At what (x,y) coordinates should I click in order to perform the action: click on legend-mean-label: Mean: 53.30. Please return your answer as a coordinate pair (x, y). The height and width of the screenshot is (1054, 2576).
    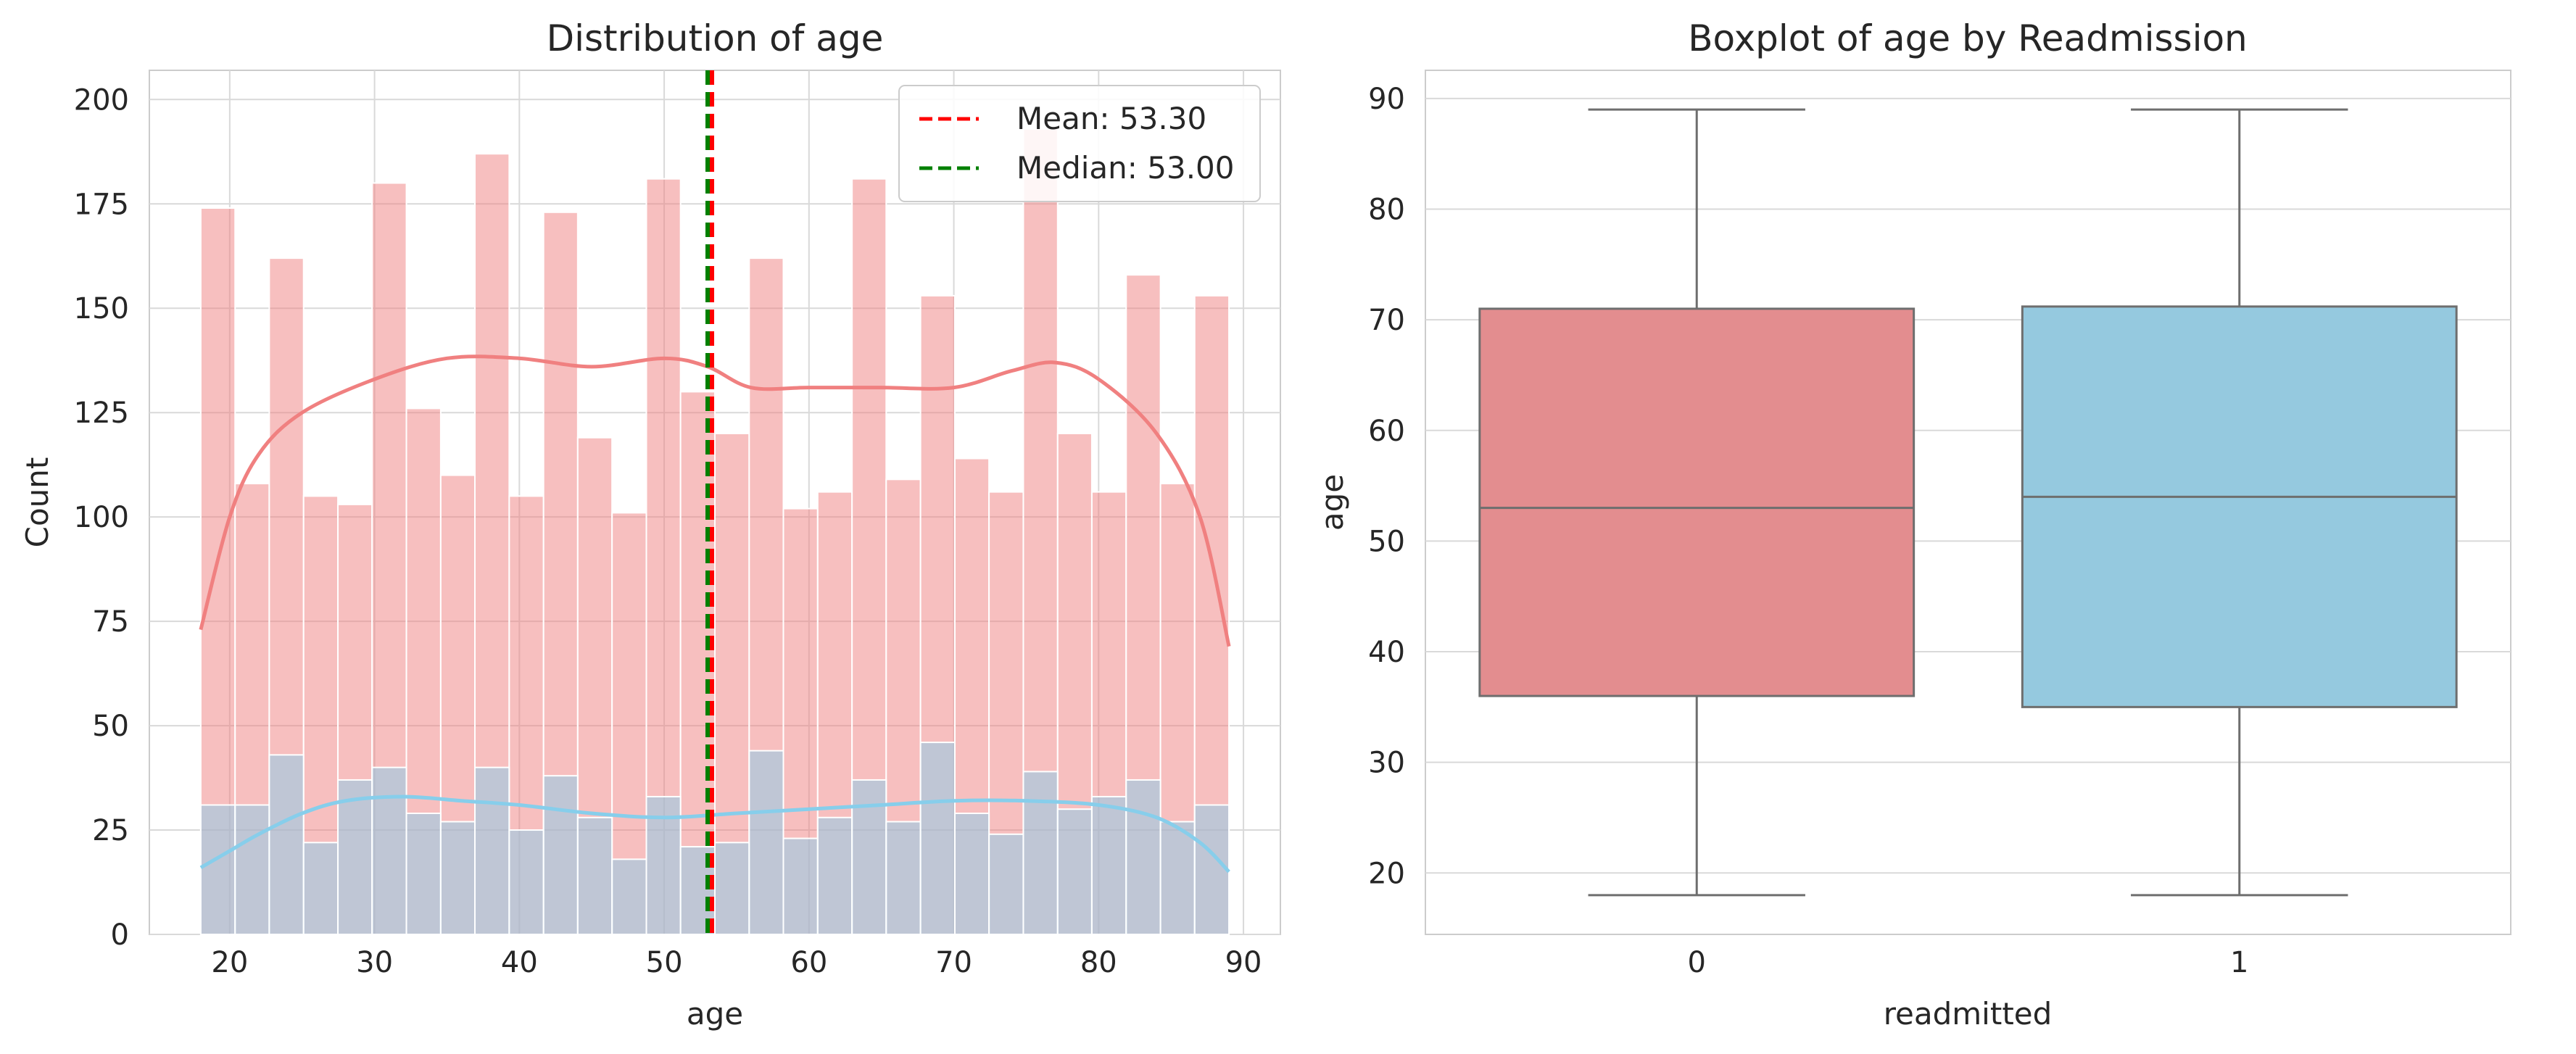
    Looking at the image, I should click on (1111, 118).